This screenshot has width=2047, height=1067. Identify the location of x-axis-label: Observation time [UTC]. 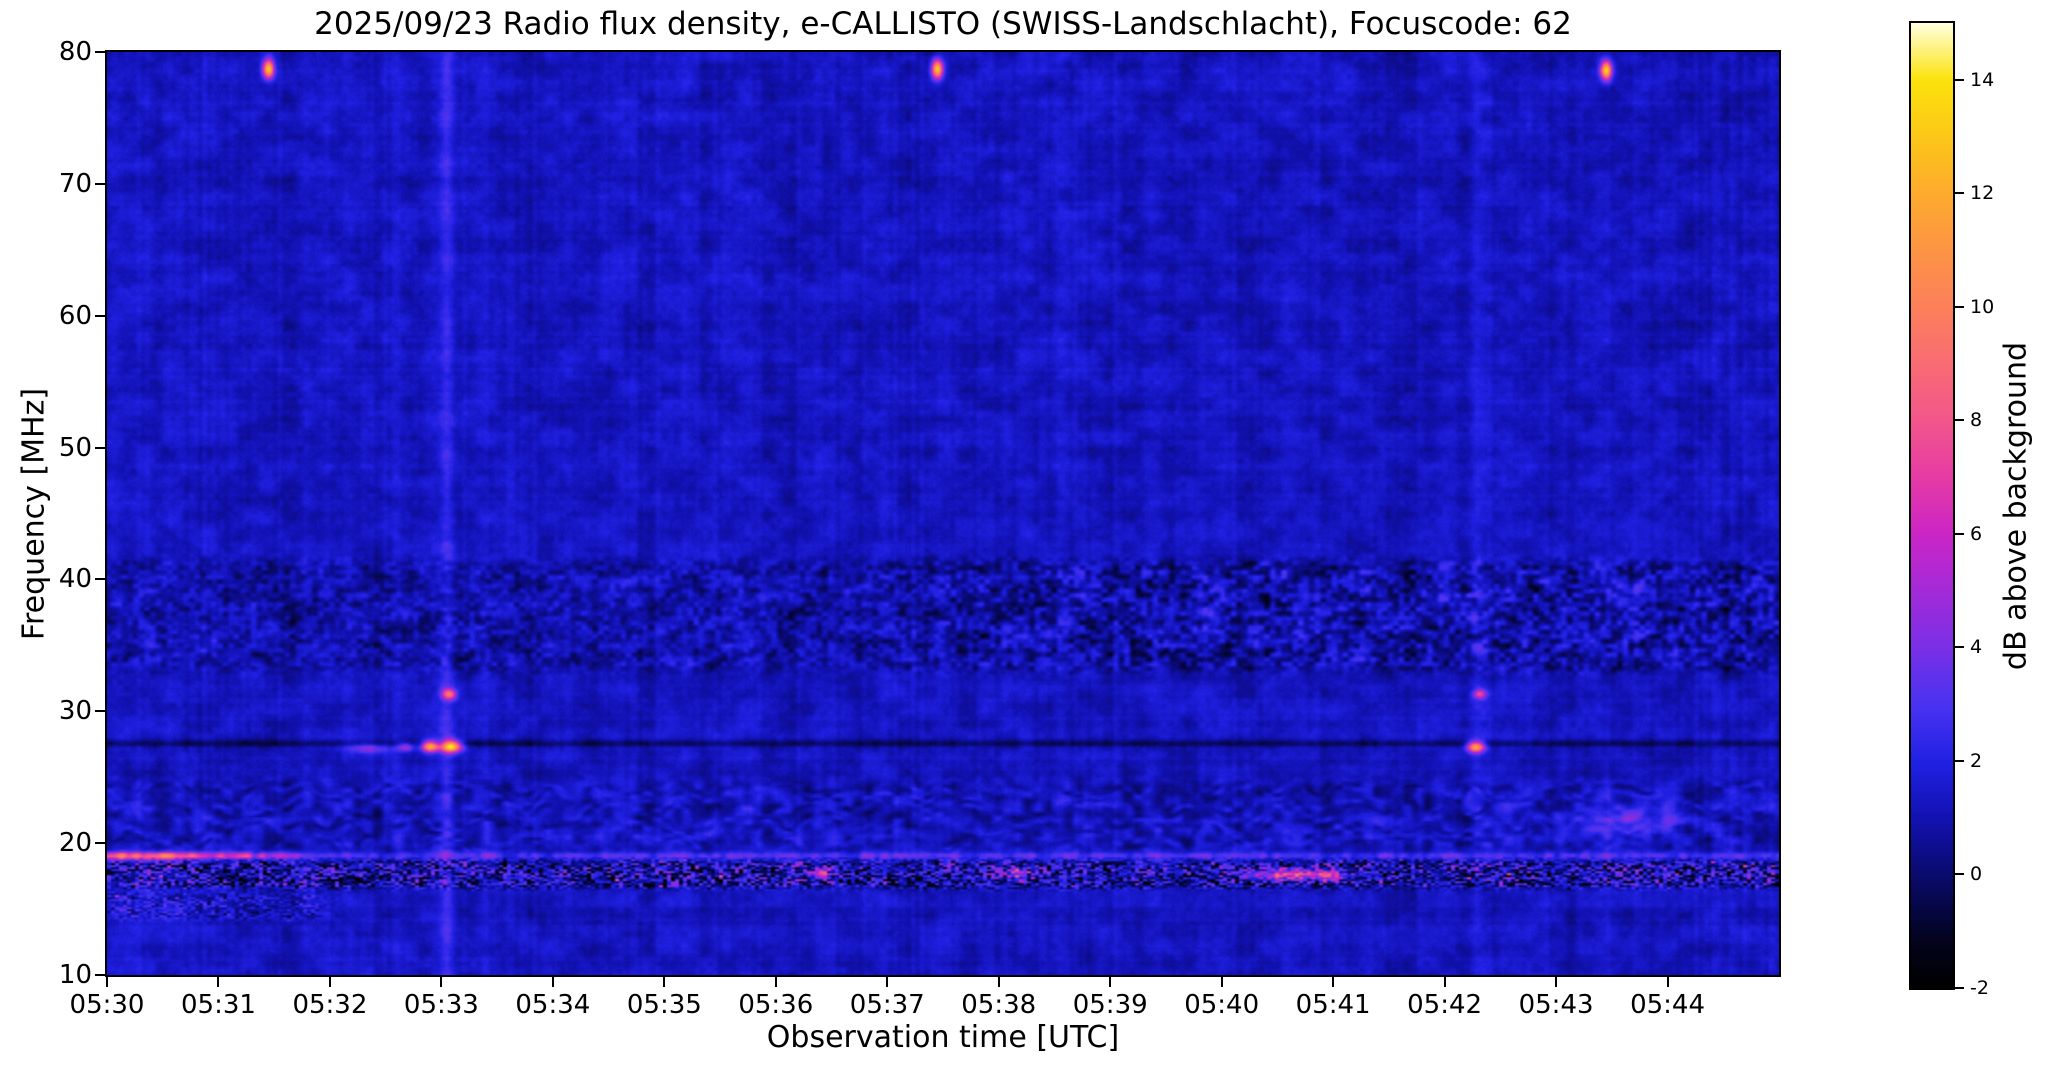
(943, 1037).